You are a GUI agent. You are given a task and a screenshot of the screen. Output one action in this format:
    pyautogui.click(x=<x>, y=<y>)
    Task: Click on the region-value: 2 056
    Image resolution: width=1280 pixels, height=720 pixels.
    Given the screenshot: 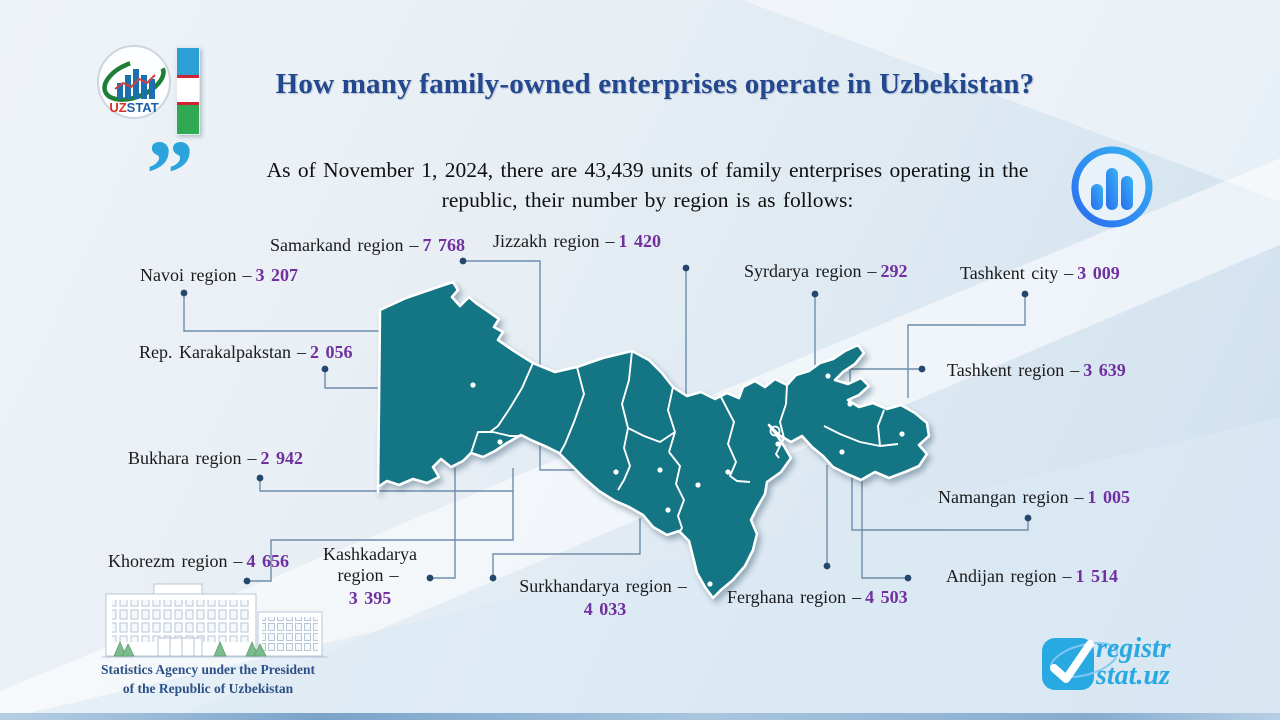 What is the action you would take?
    pyautogui.click(x=331, y=352)
    